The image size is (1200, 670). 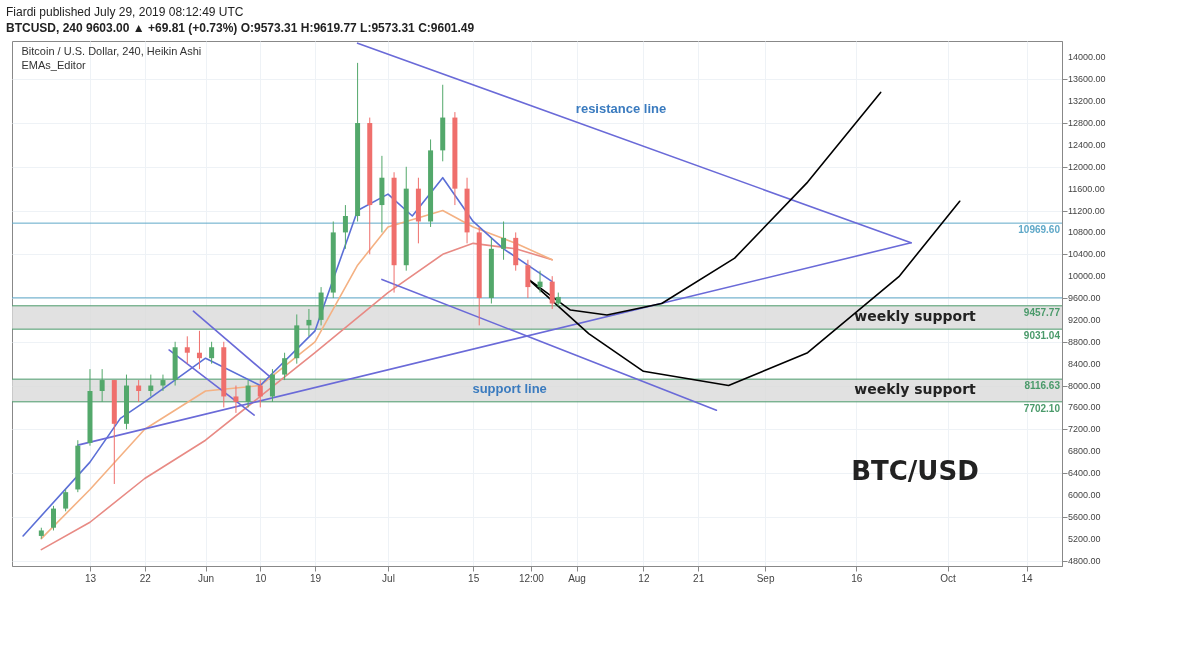 What do you see at coordinates (1084, 560) in the screenshot?
I see `y-tick-label: 4800.00` at bounding box center [1084, 560].